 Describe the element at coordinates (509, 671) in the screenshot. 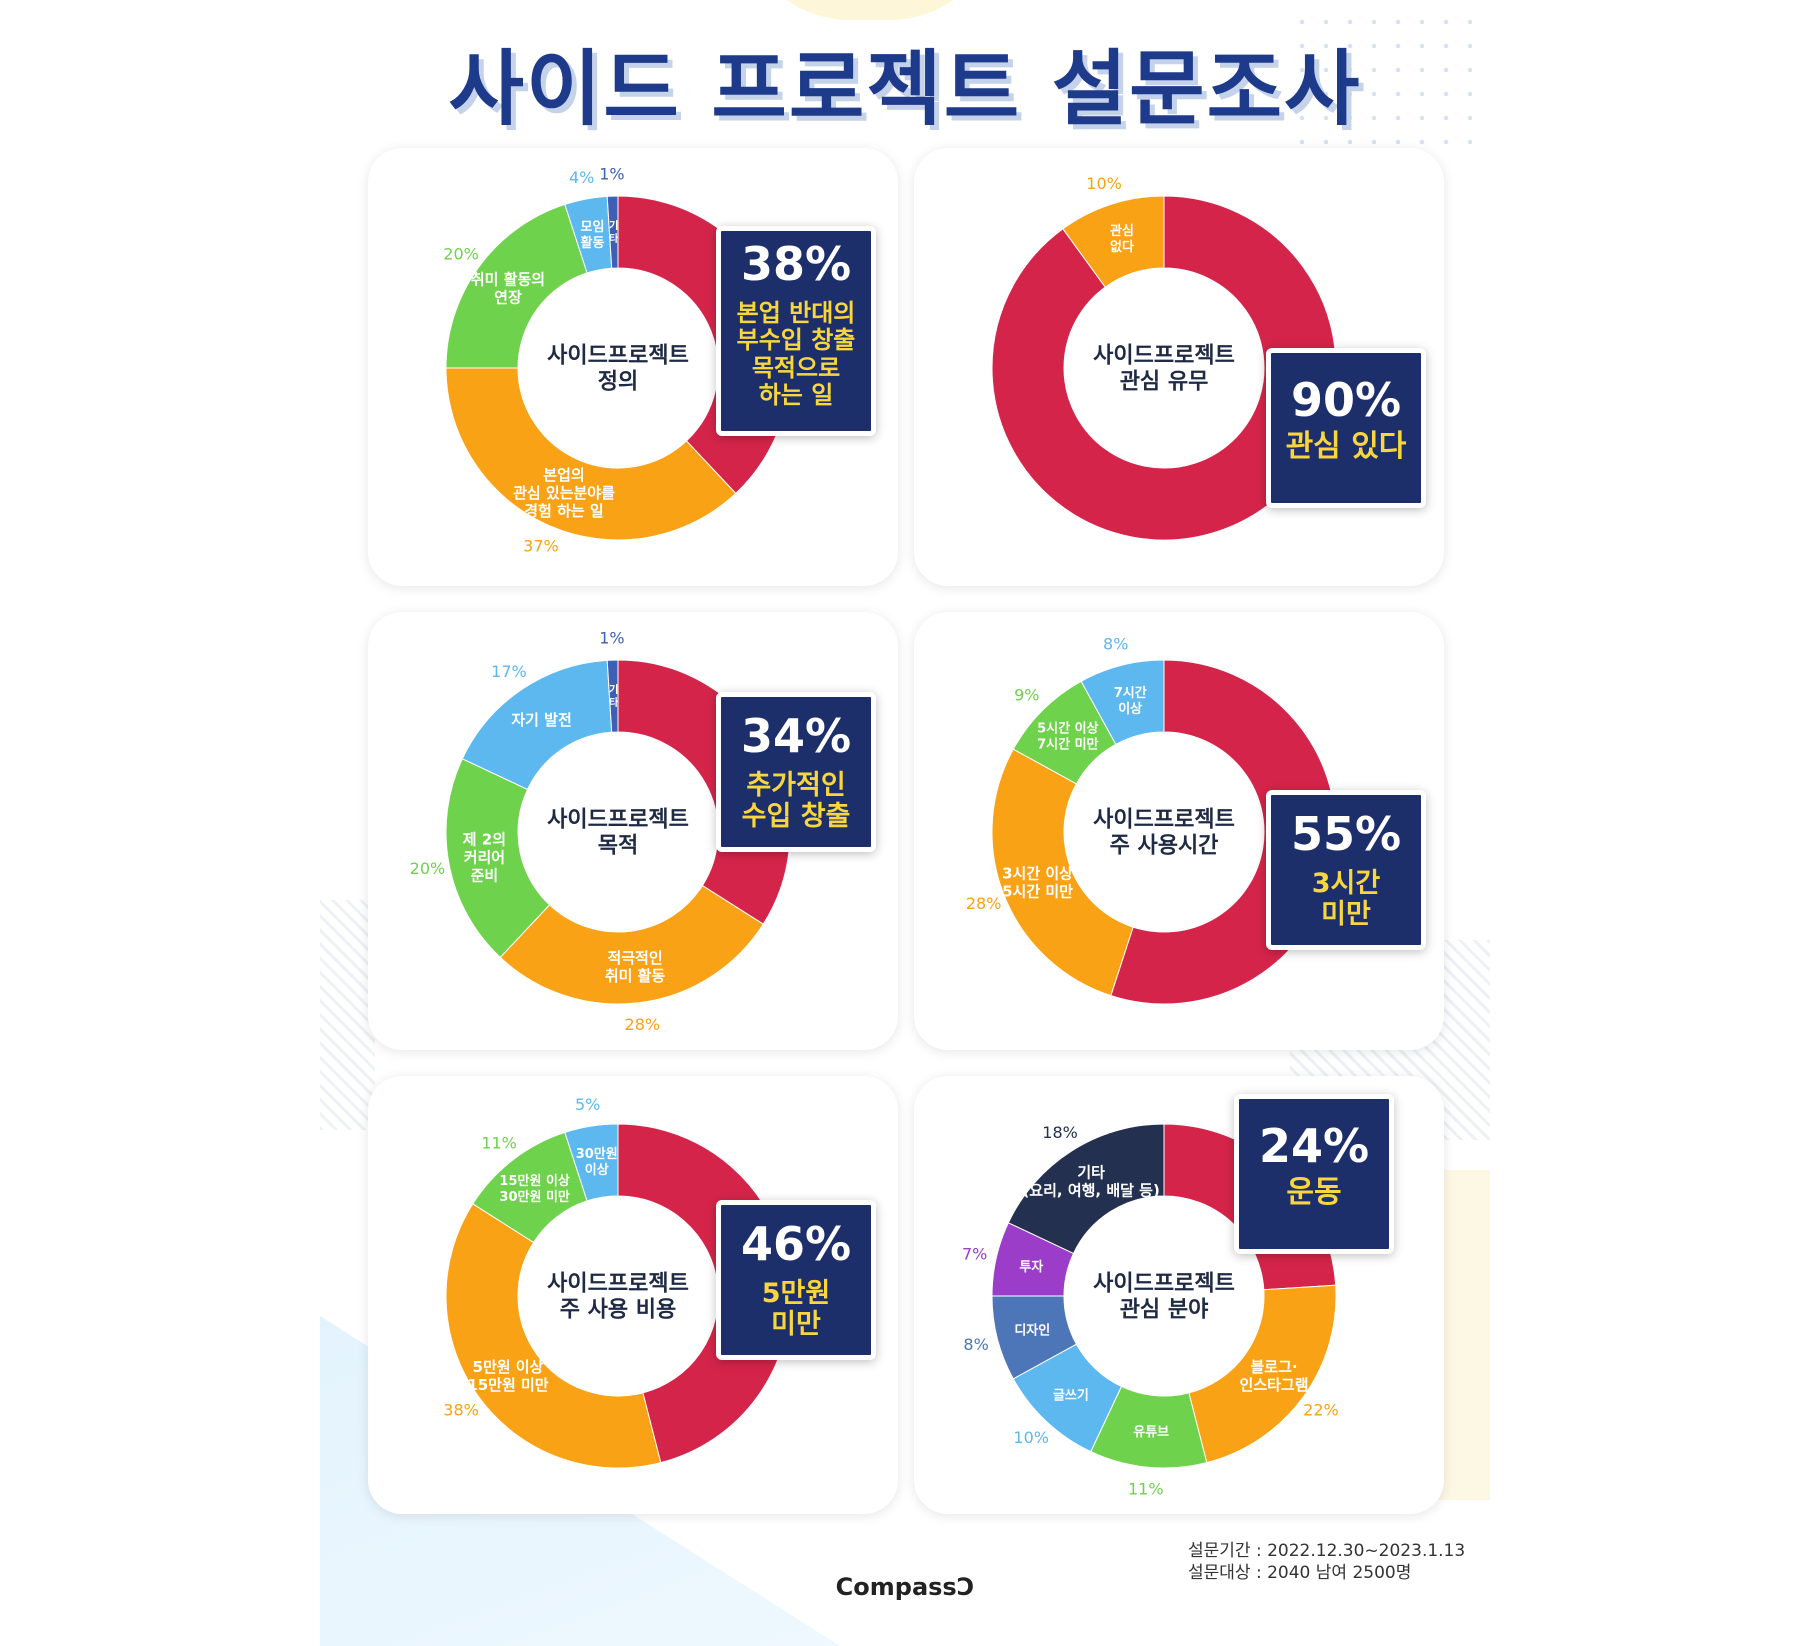

I see `slice-pct-label: 17%` at that location.